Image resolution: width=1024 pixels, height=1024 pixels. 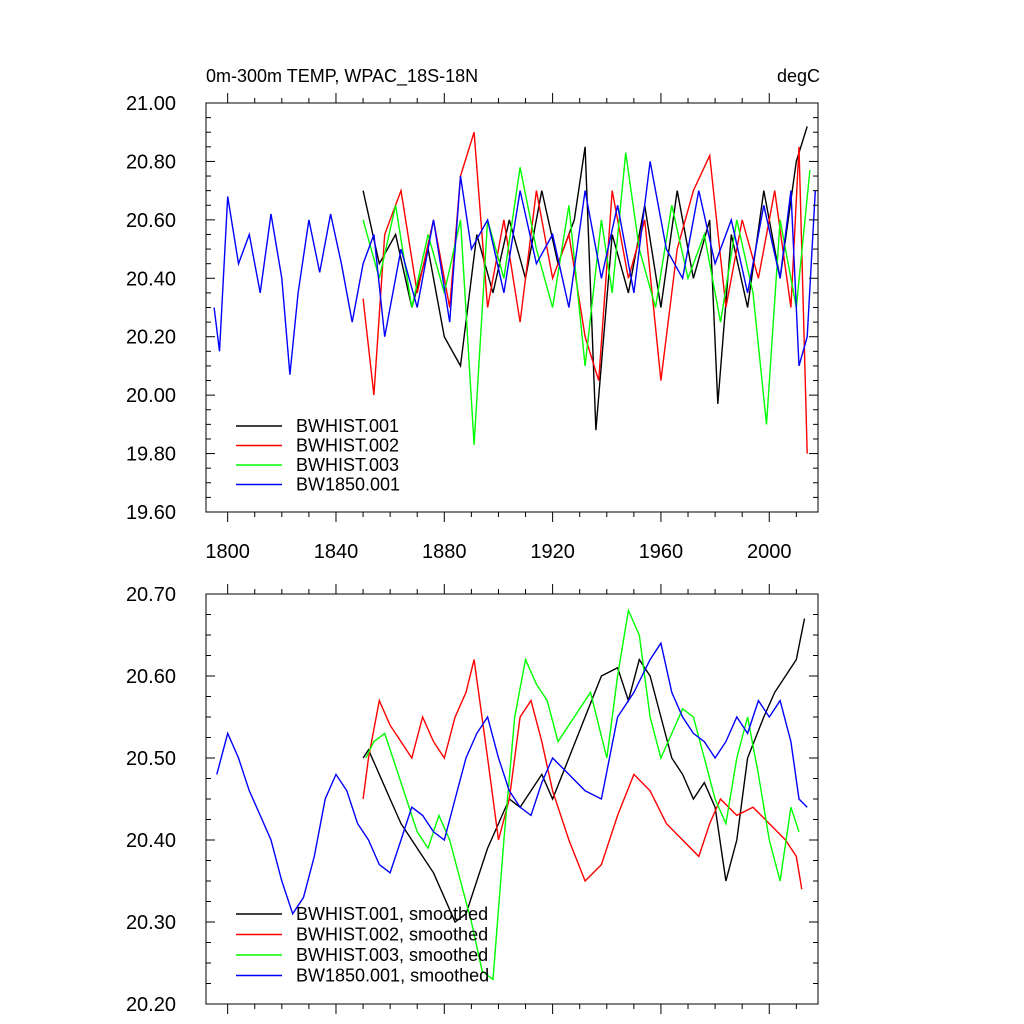 I want to click on legend-label: BWHIST.003, smoothed, so click(x=392, y=955).